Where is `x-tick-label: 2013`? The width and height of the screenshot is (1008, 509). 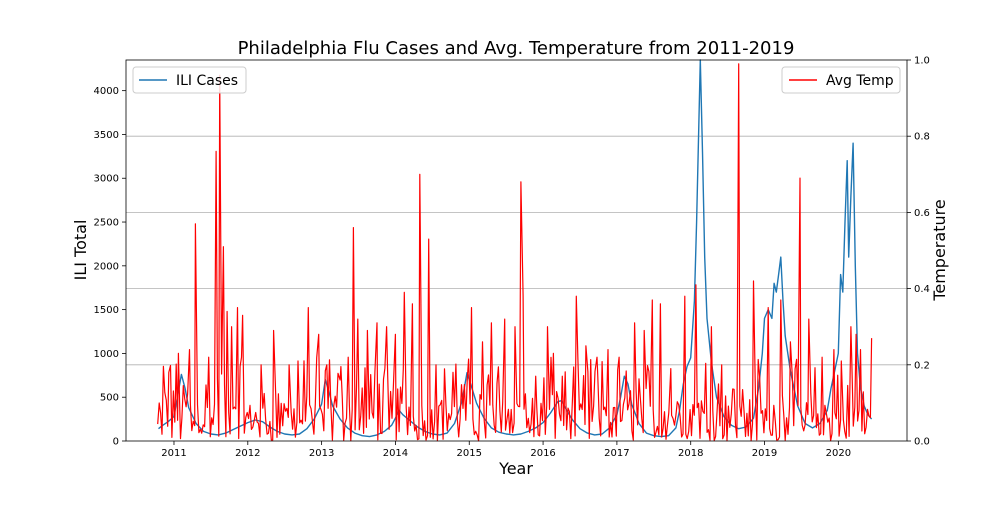
x-tick-label: 2013 is located at coordinates (321, 453).